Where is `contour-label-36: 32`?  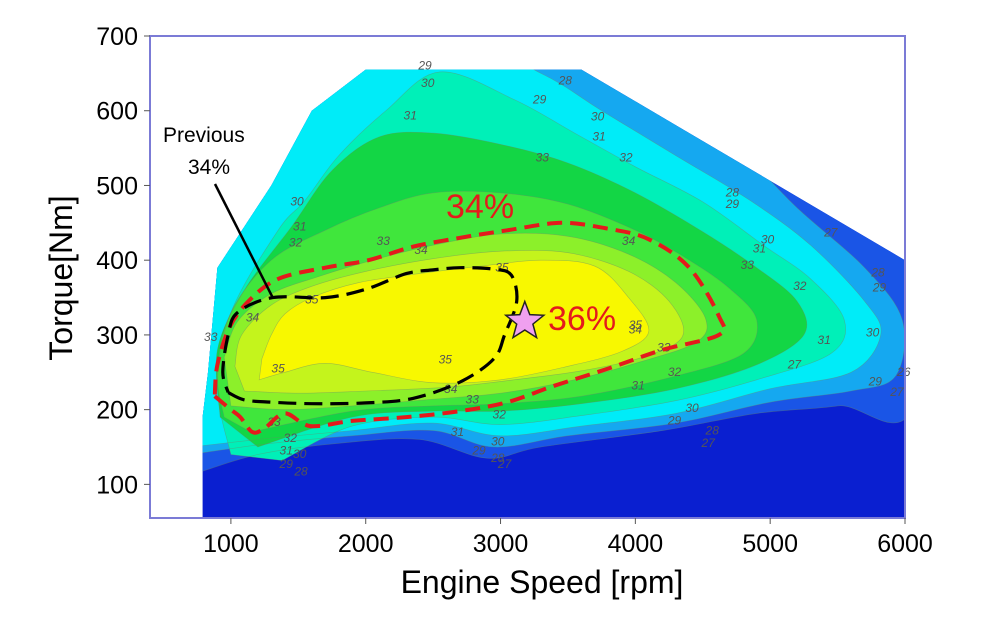
contour-label-36: 32 is located at coordinates (626, 158).